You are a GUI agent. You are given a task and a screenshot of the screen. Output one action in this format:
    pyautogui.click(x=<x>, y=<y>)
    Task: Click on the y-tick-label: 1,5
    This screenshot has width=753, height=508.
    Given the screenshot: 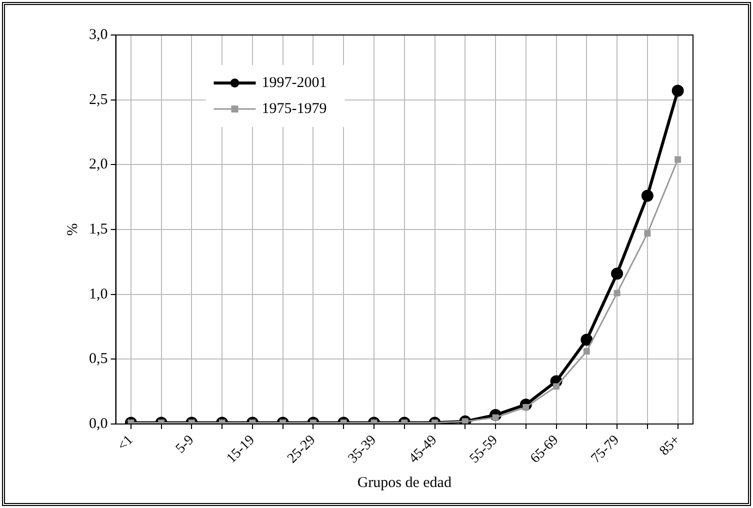 What is the action you would take?
    pyautogui.click(x=98, y=229)
    